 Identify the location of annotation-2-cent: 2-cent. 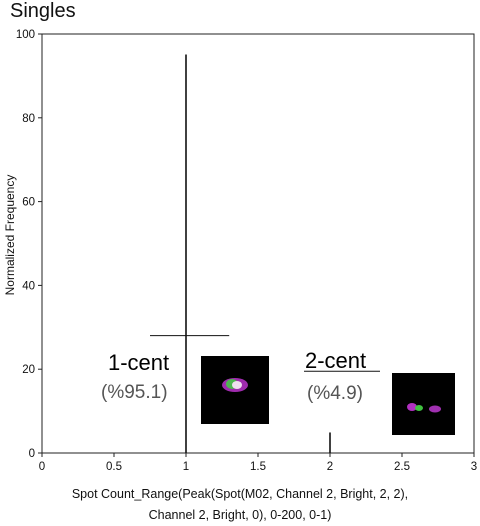
(336, 360).